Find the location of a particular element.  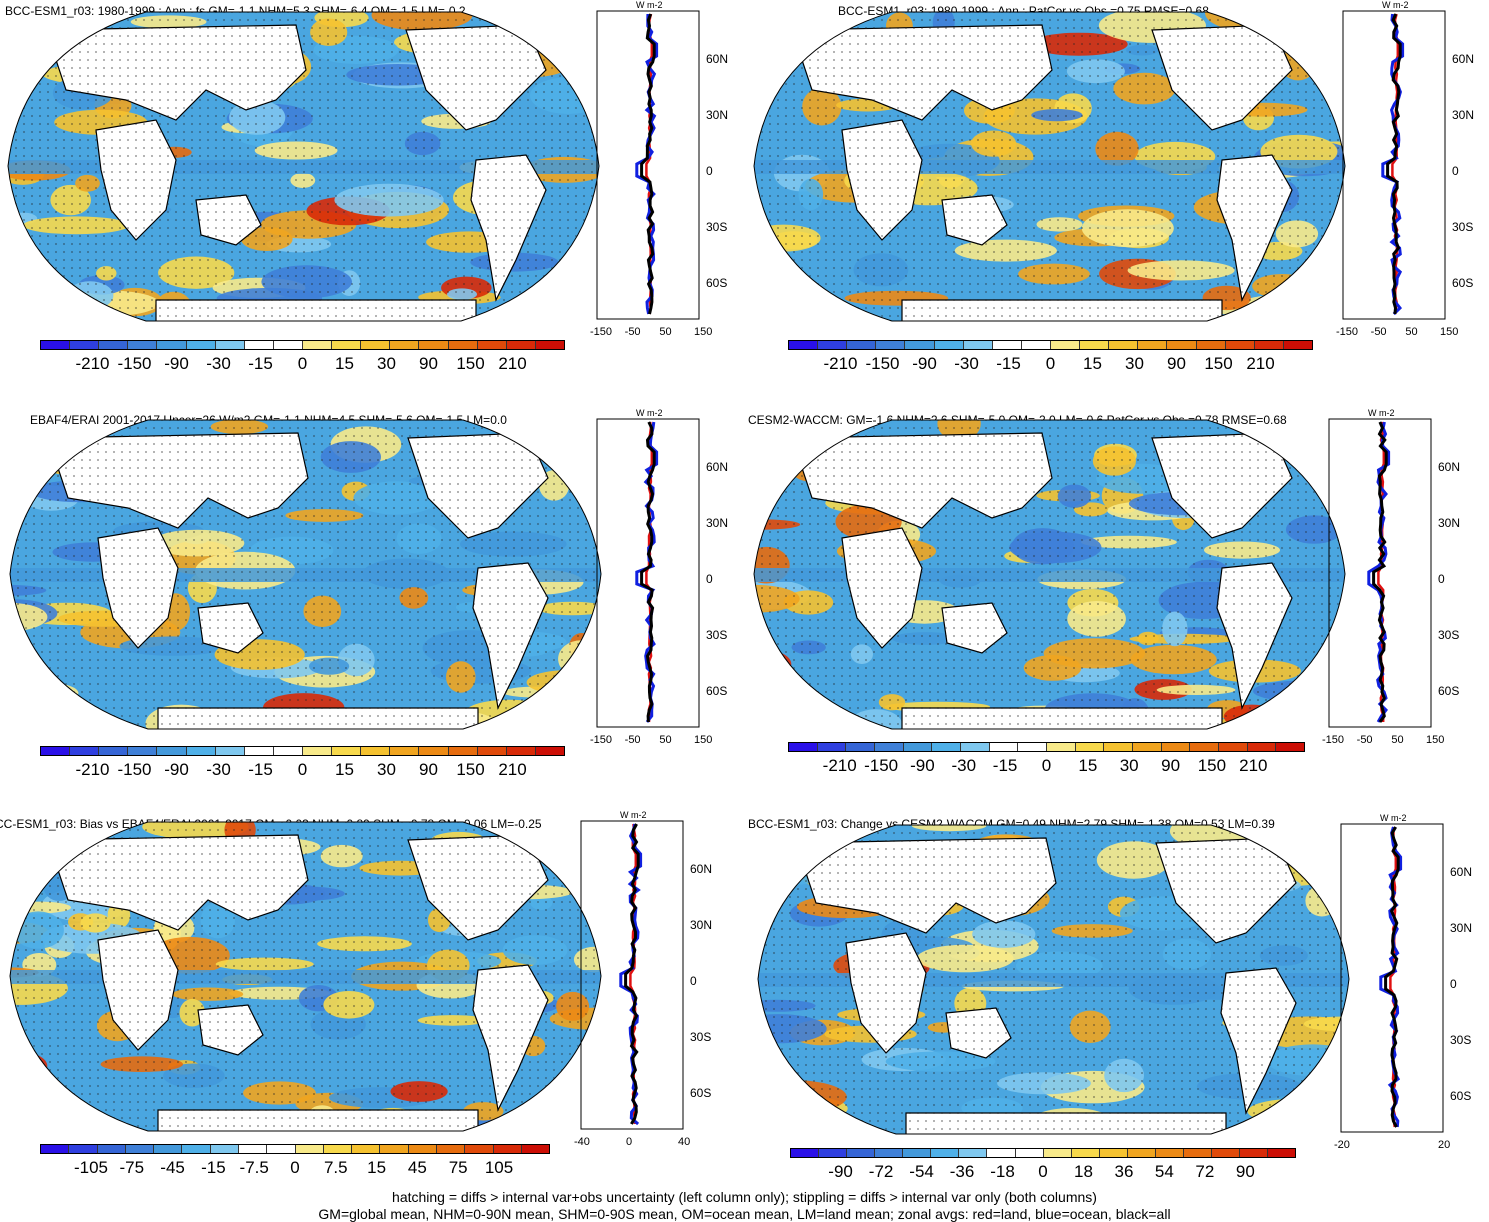

colorbar-tick-label: -30 is located at coordinates (964, 765).